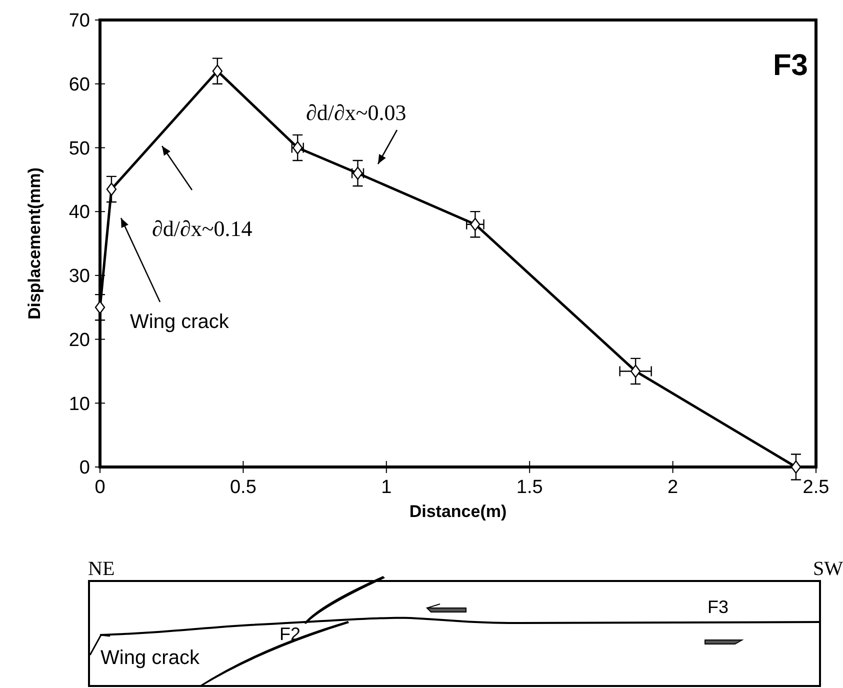 Image resolution: width=843 pixels, height=688 pixels. Describe the element at coordinates (458, 511) in the screenshot. I see `x-axis-title: Distance(m)` at that location.